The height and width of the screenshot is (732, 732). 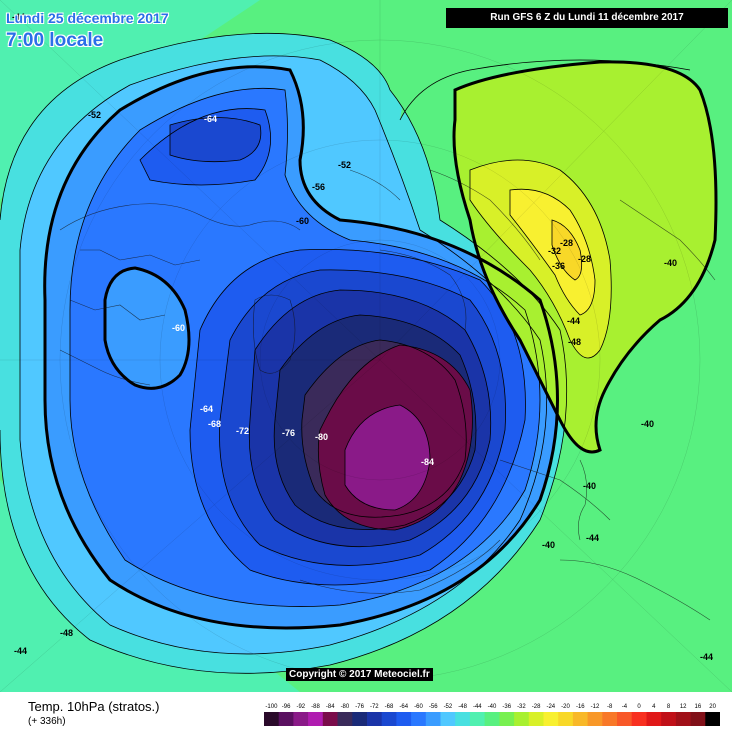 I want to click on legend-value-label: -100, so click(x=271, y=707).